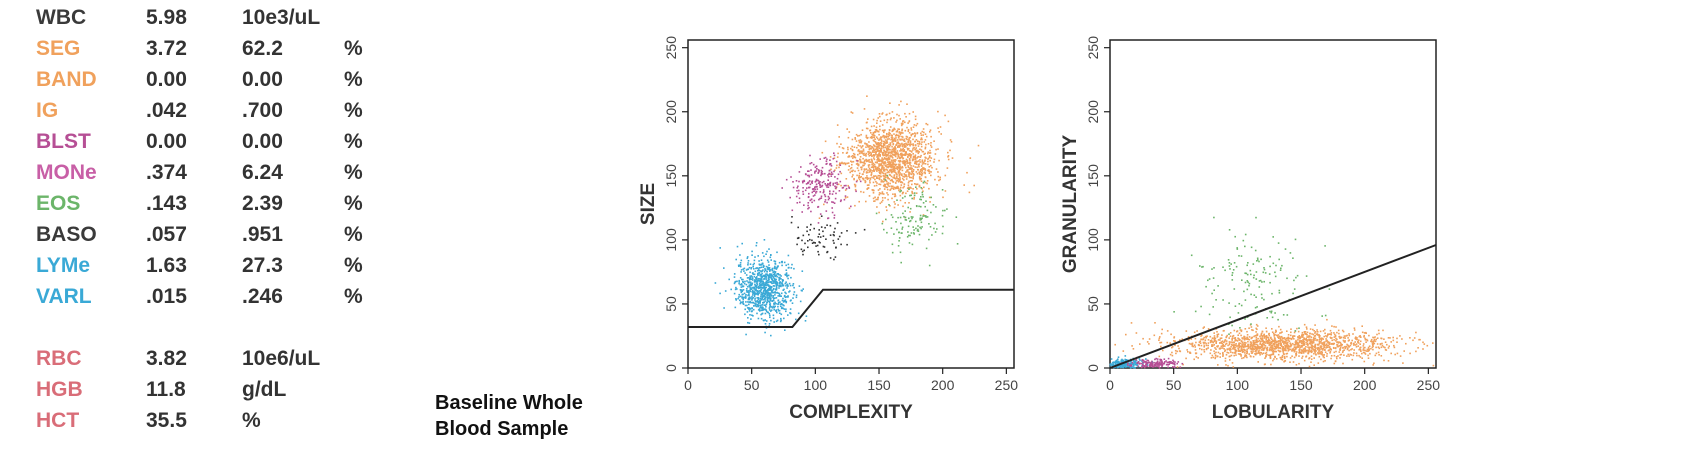 Image resolution: width=1697 pixels, height=476 pixels. I want to click on y-tick-label: 250, so click(671, 48).